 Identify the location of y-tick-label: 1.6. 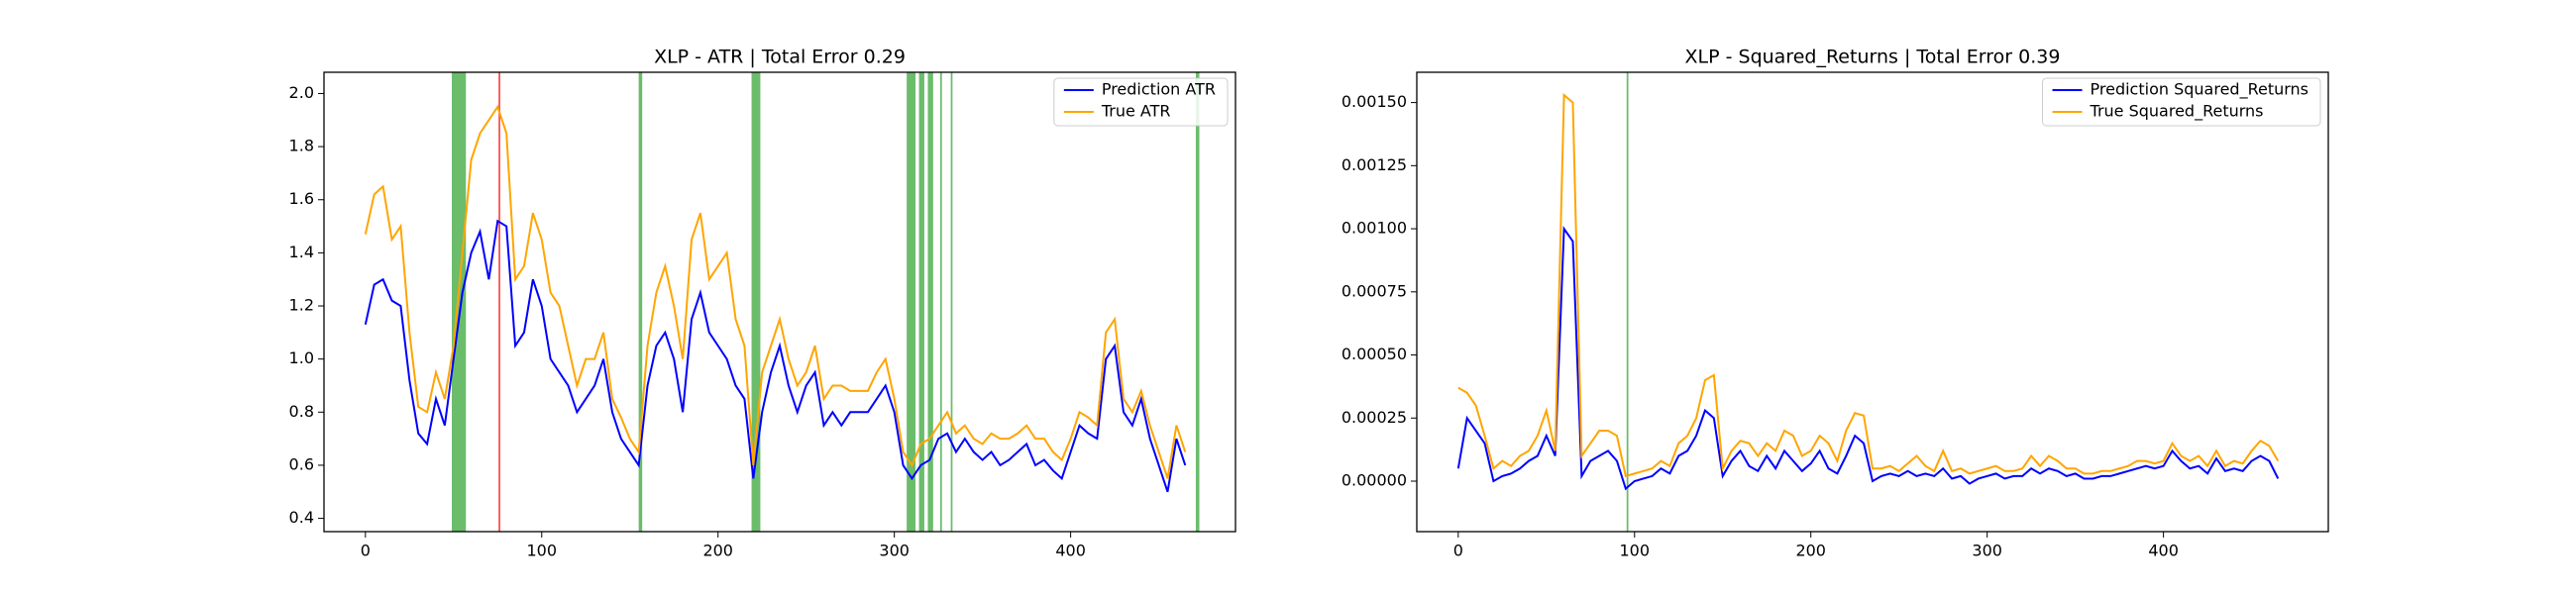
(301, 198).